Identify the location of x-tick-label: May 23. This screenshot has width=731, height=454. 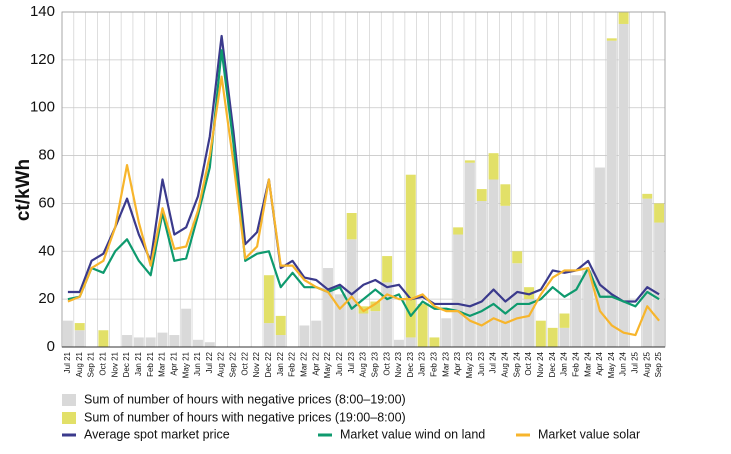
(469, 364).